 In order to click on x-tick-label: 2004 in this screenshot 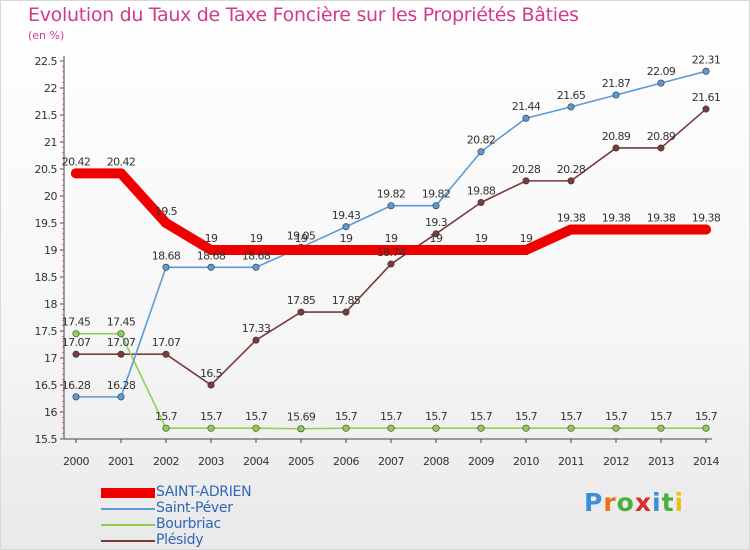, I will do `click(256, 461)`.